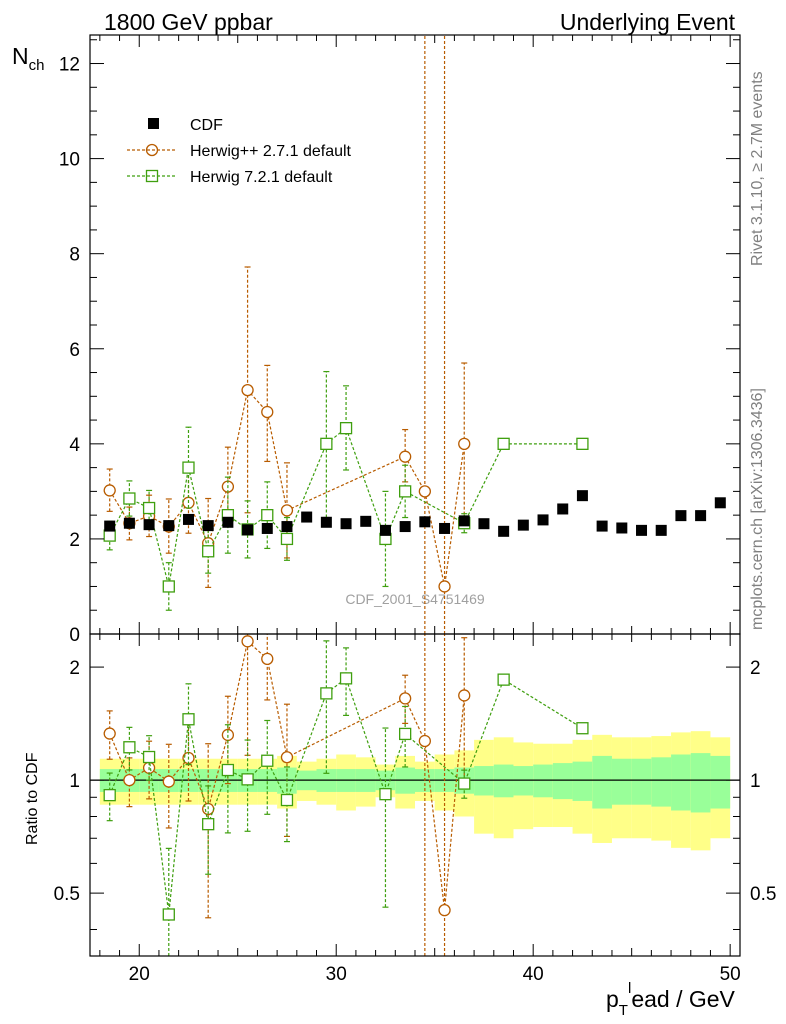 This screenshot has width=786, height=1024. What do you see at coordinates (484, 781) in the screenshot?
I see `band-inner-37.5` at bounding box center [484, 781].